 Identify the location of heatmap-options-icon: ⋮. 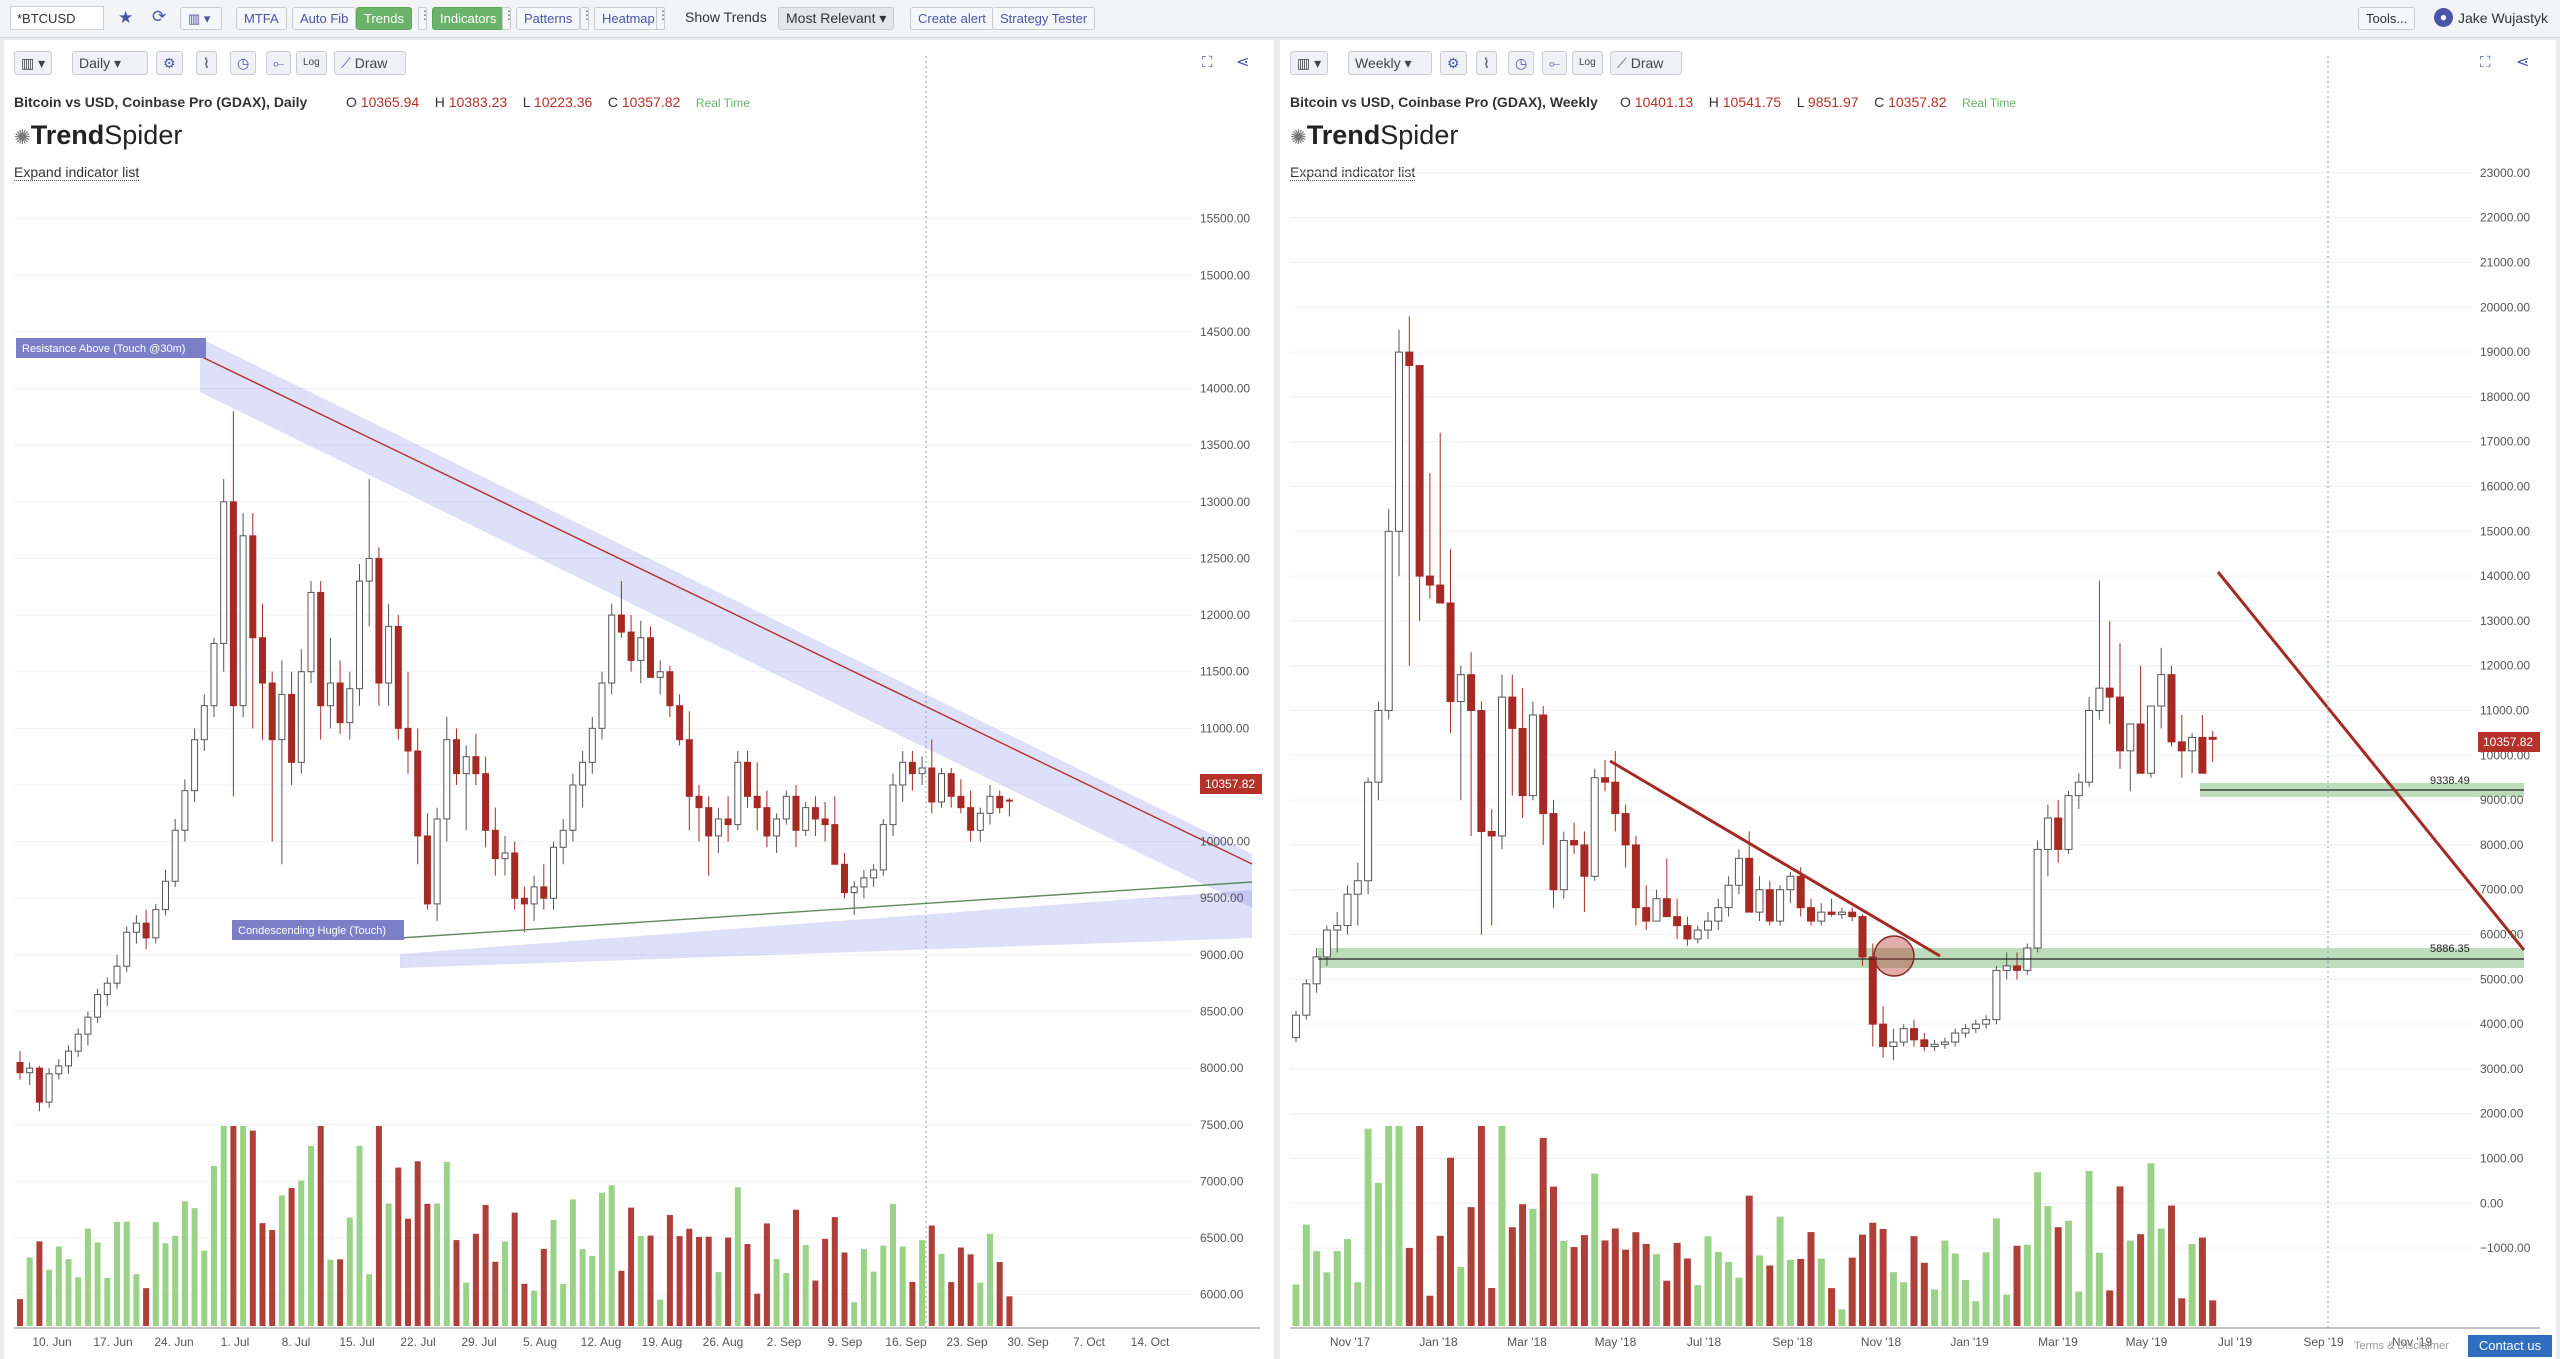
(662, 18).